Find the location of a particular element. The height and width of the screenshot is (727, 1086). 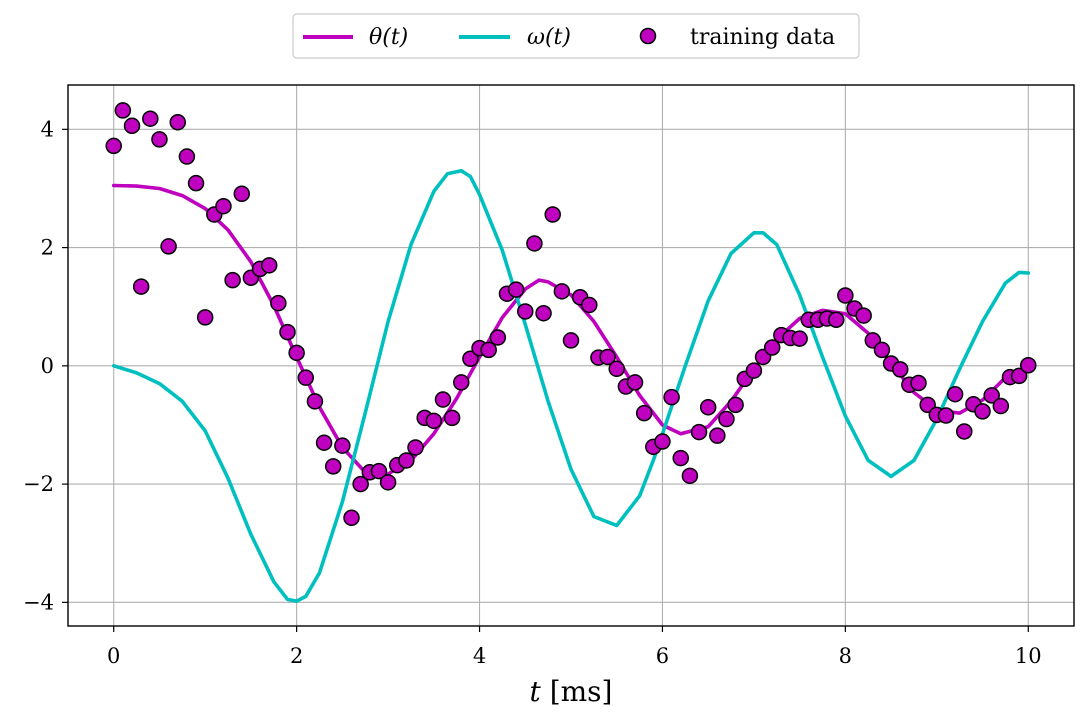

x-axis-label: t [ms] is located at coordinates (571, 691).